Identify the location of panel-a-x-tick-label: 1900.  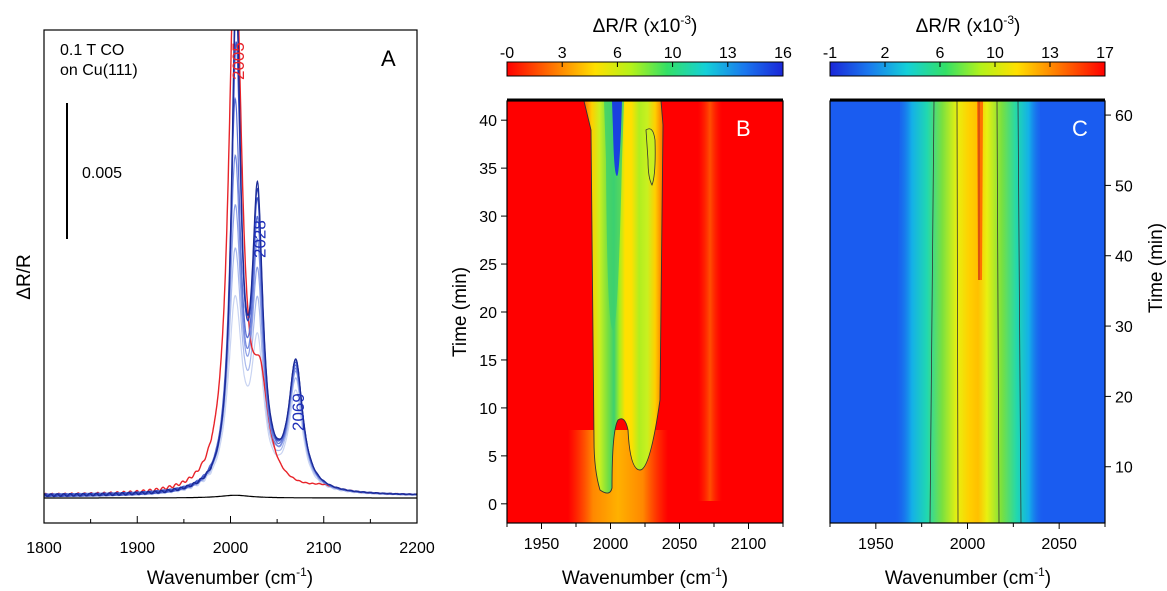
(137, 548).